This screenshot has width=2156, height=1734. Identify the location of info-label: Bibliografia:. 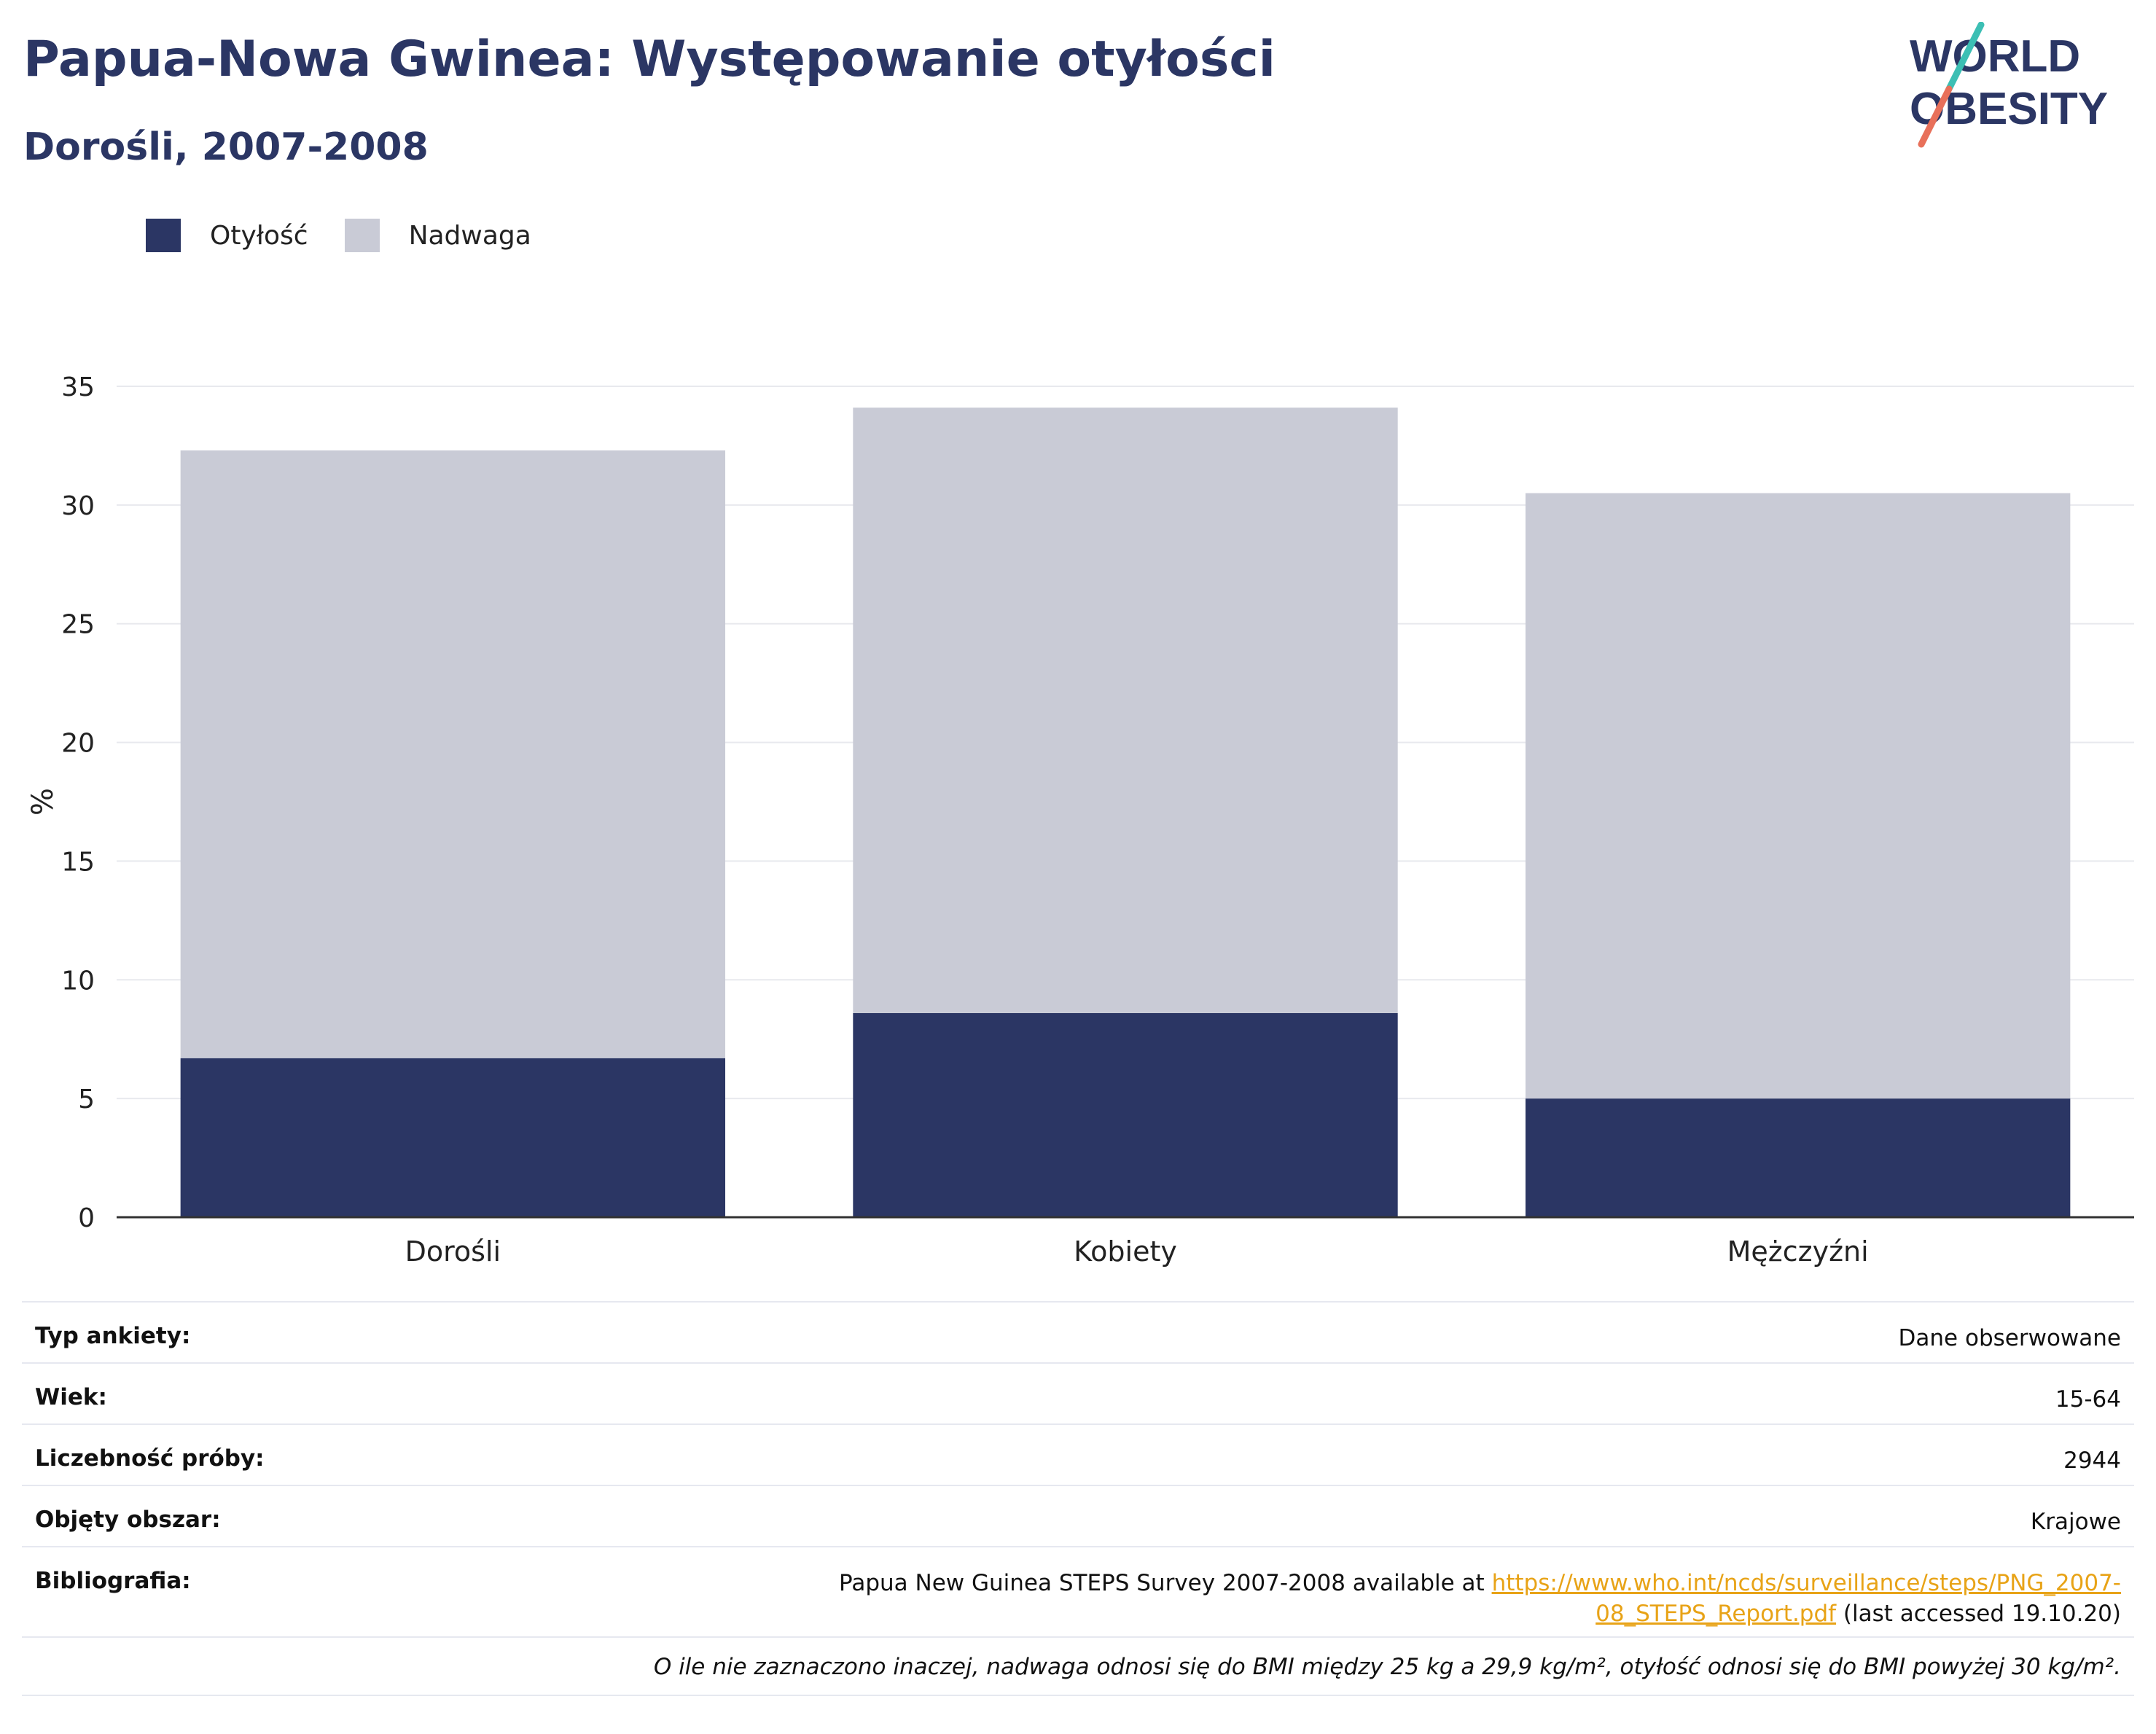
(113, 1581).